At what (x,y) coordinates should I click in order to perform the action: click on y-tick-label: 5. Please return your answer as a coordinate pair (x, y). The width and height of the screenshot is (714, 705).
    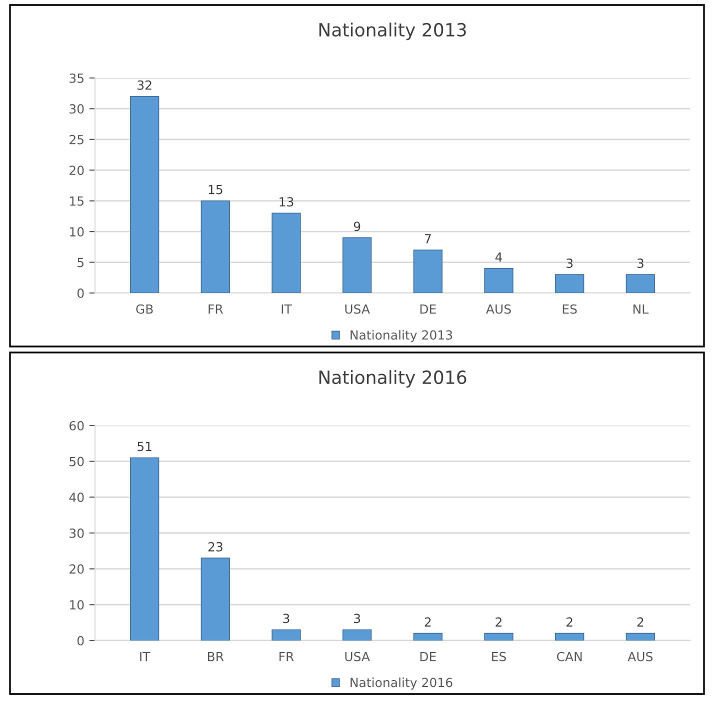
    Looking at the image, I should click on (81, 263).